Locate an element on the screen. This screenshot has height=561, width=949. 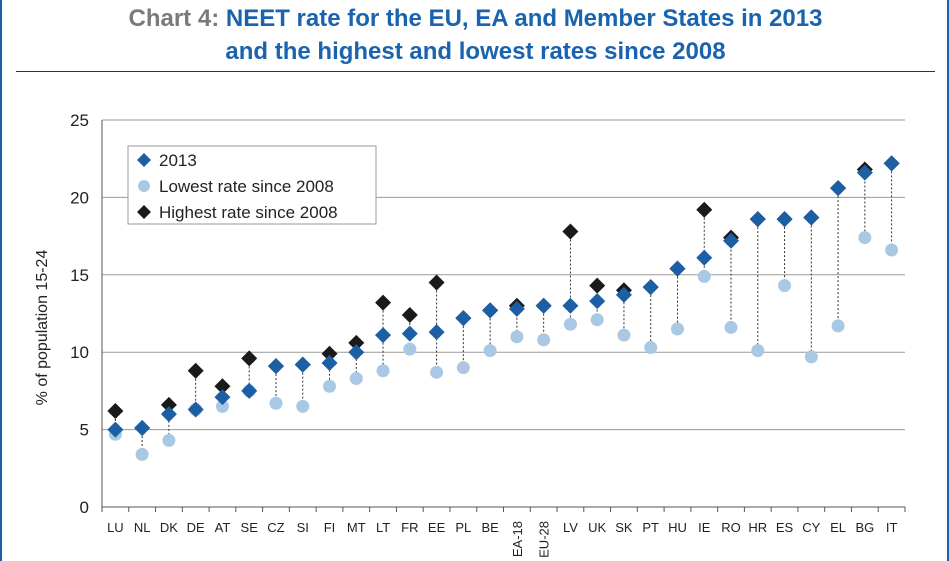
x-tick-label: EA-18 is located at coordinates (517, 539).